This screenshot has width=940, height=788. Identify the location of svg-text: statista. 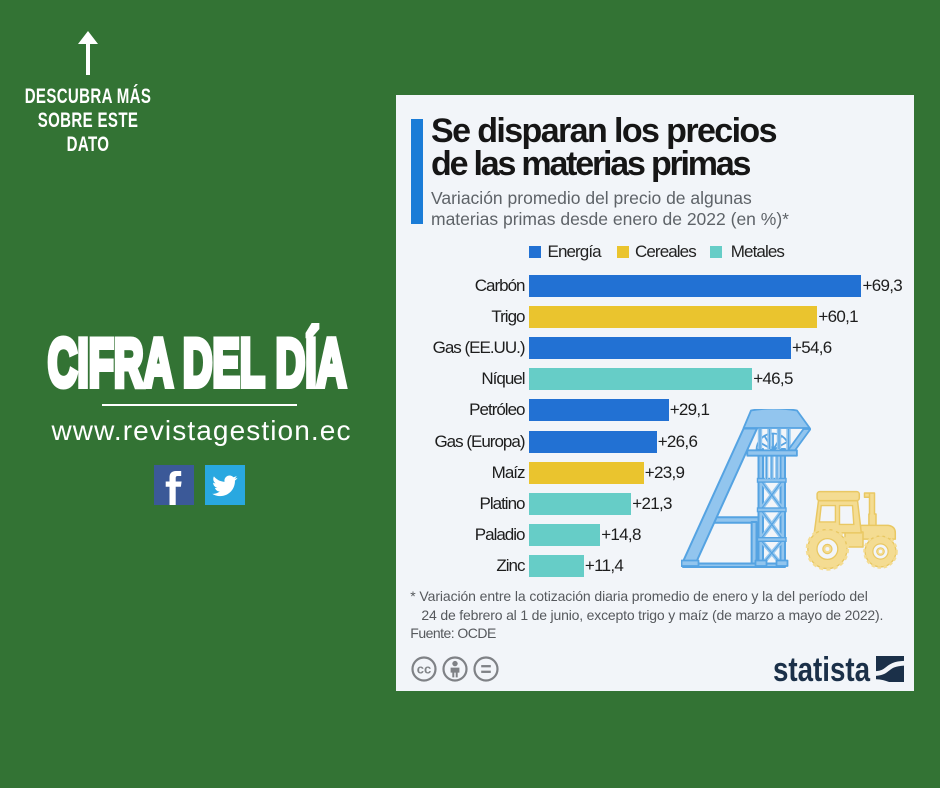
(822, 669).